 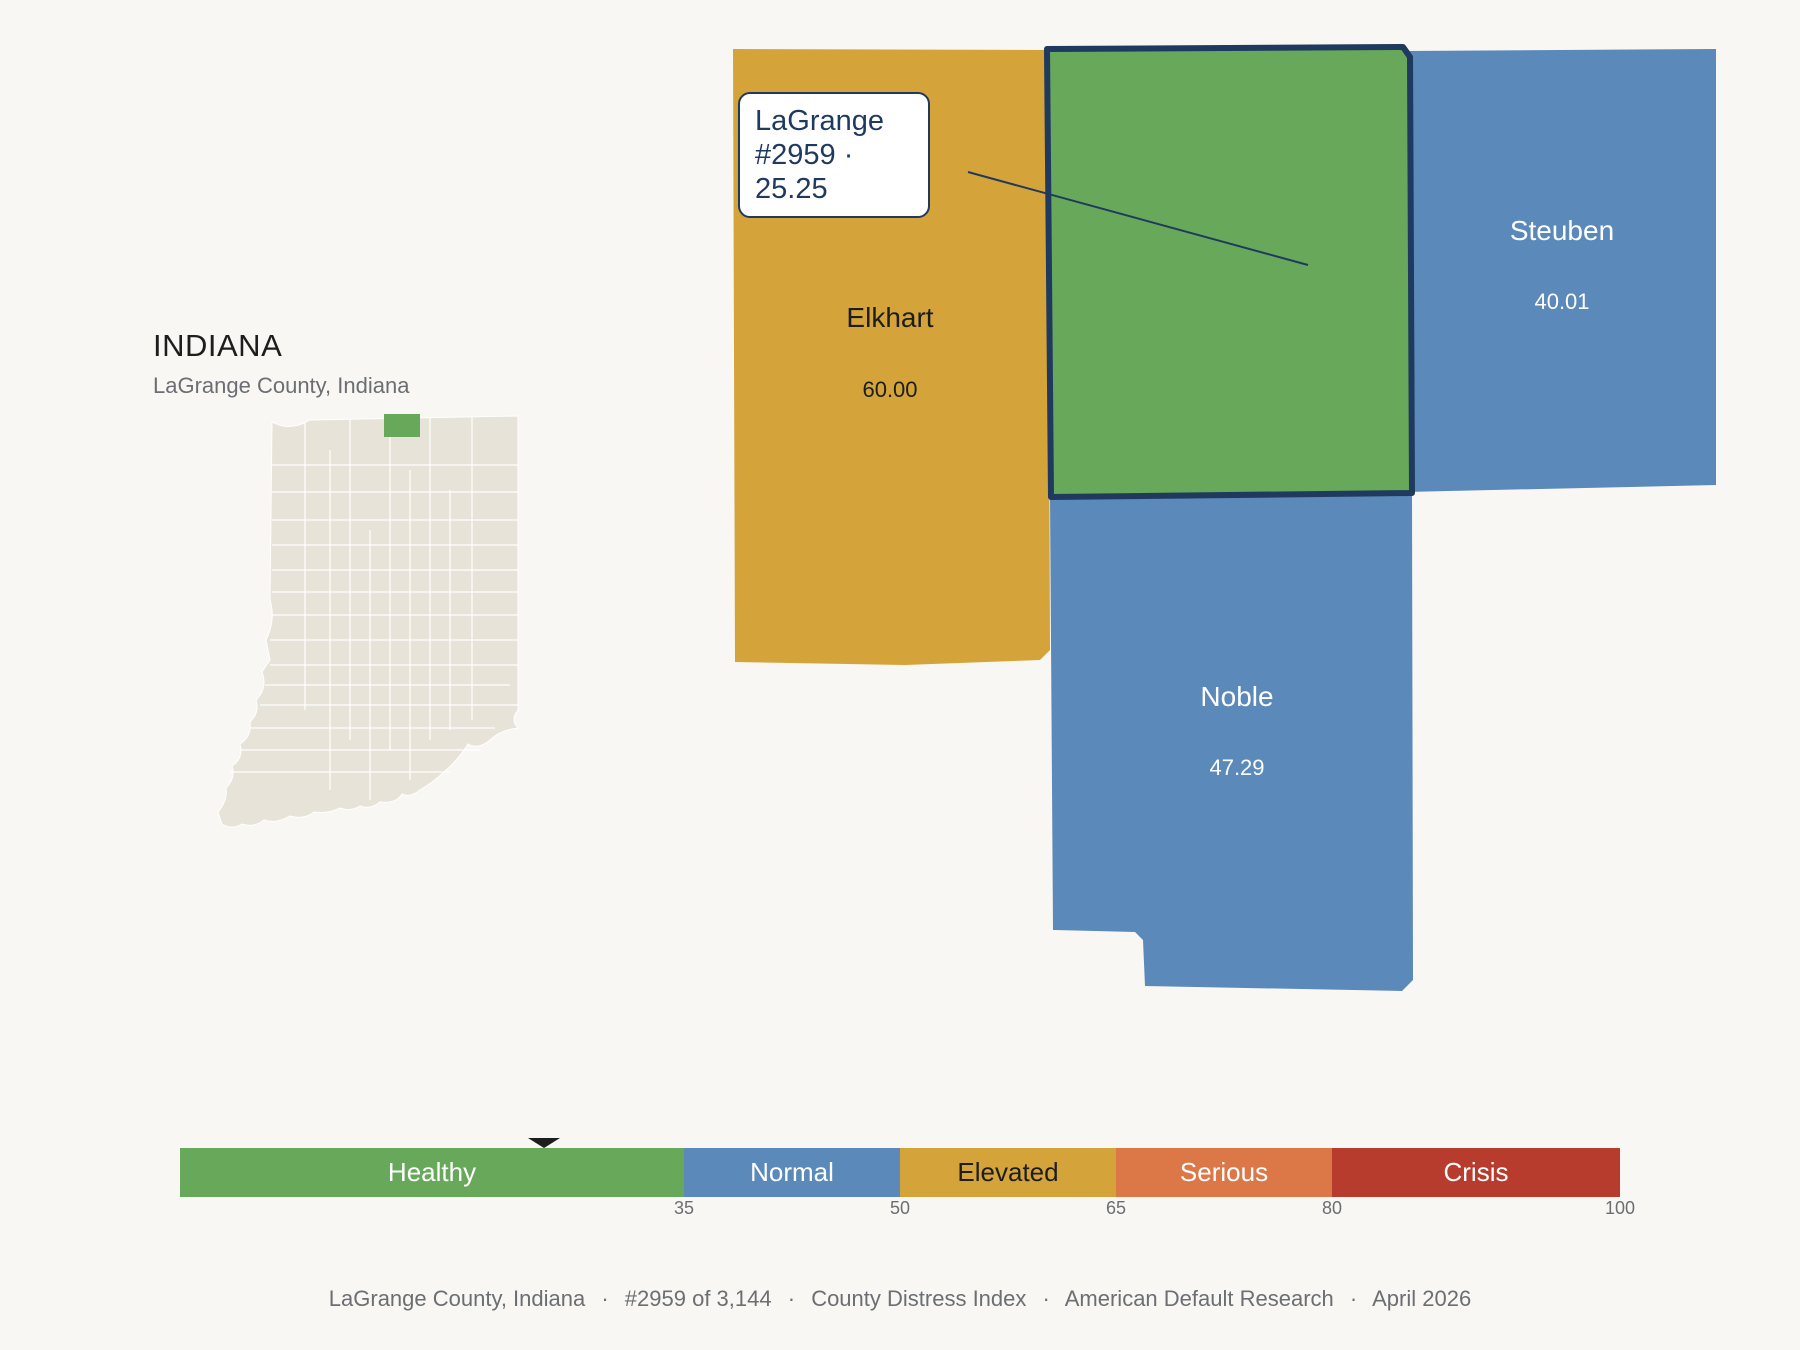 What do you see at coordinates (543, 1143) in the screenshot?
I see `scale-marker-icon` at bounding box center [543, 1143].